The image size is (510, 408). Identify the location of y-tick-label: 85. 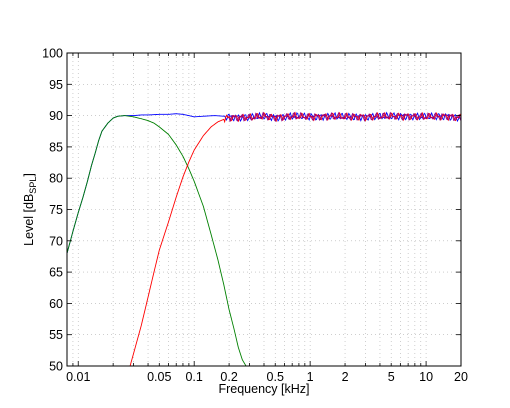
(56, 147).